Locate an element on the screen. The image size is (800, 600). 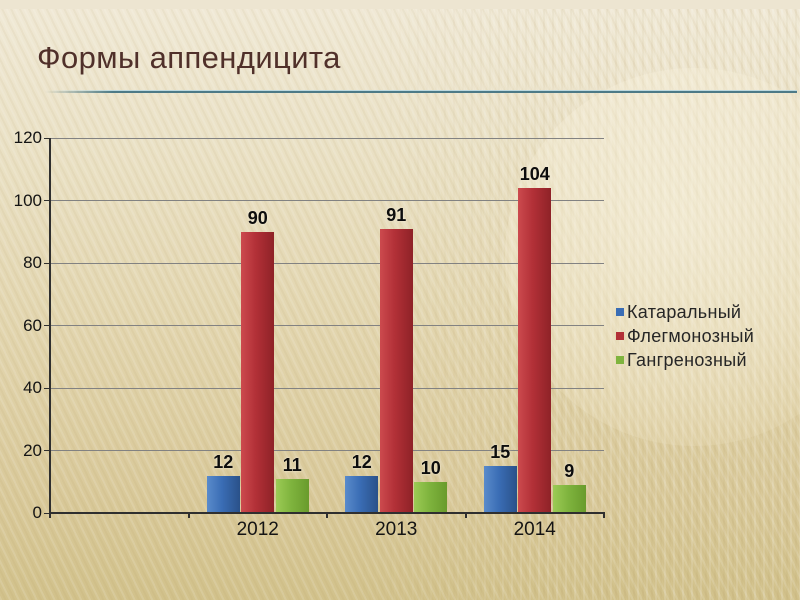
x-axis-category-label: 2014 is located at coordinates (534, 529).